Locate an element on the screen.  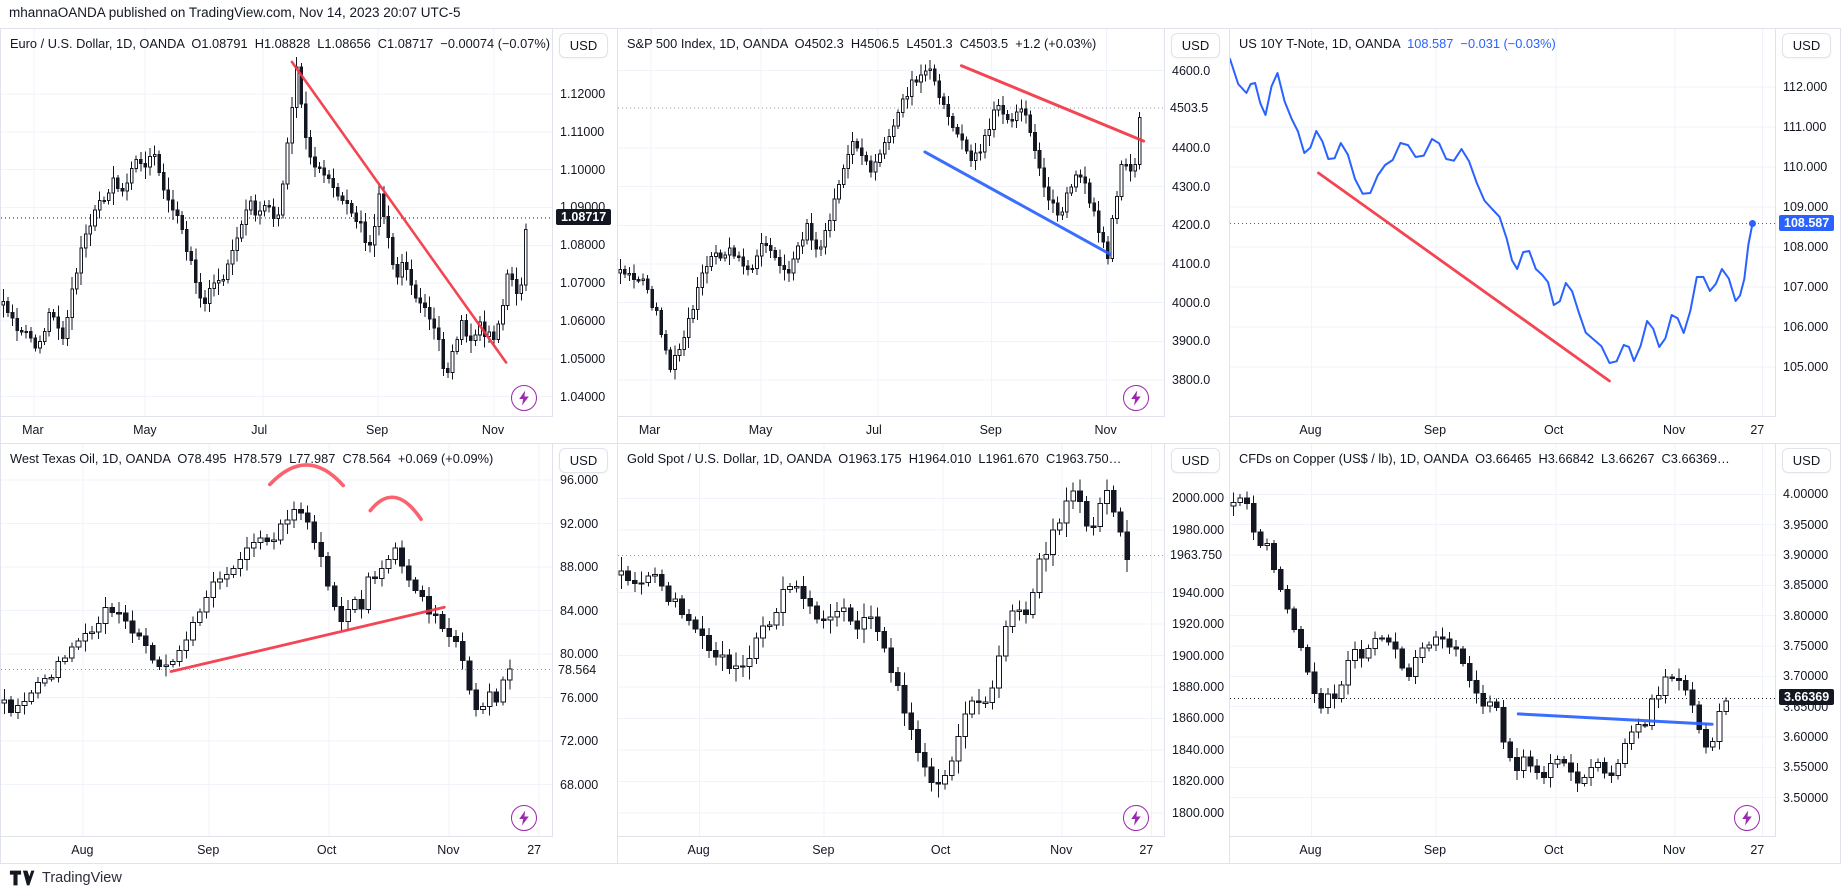
price-tick-label: 76.000 is located at coordinates (579, 697).